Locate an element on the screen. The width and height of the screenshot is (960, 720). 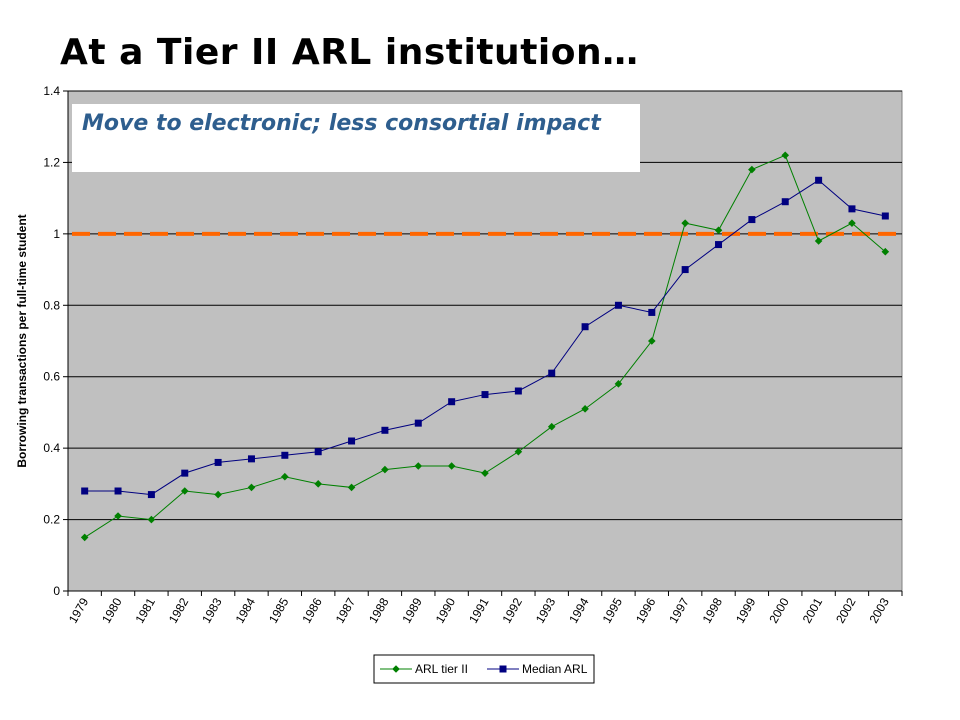
x-tick-label: 1983 is located at coordinates (212, 610).